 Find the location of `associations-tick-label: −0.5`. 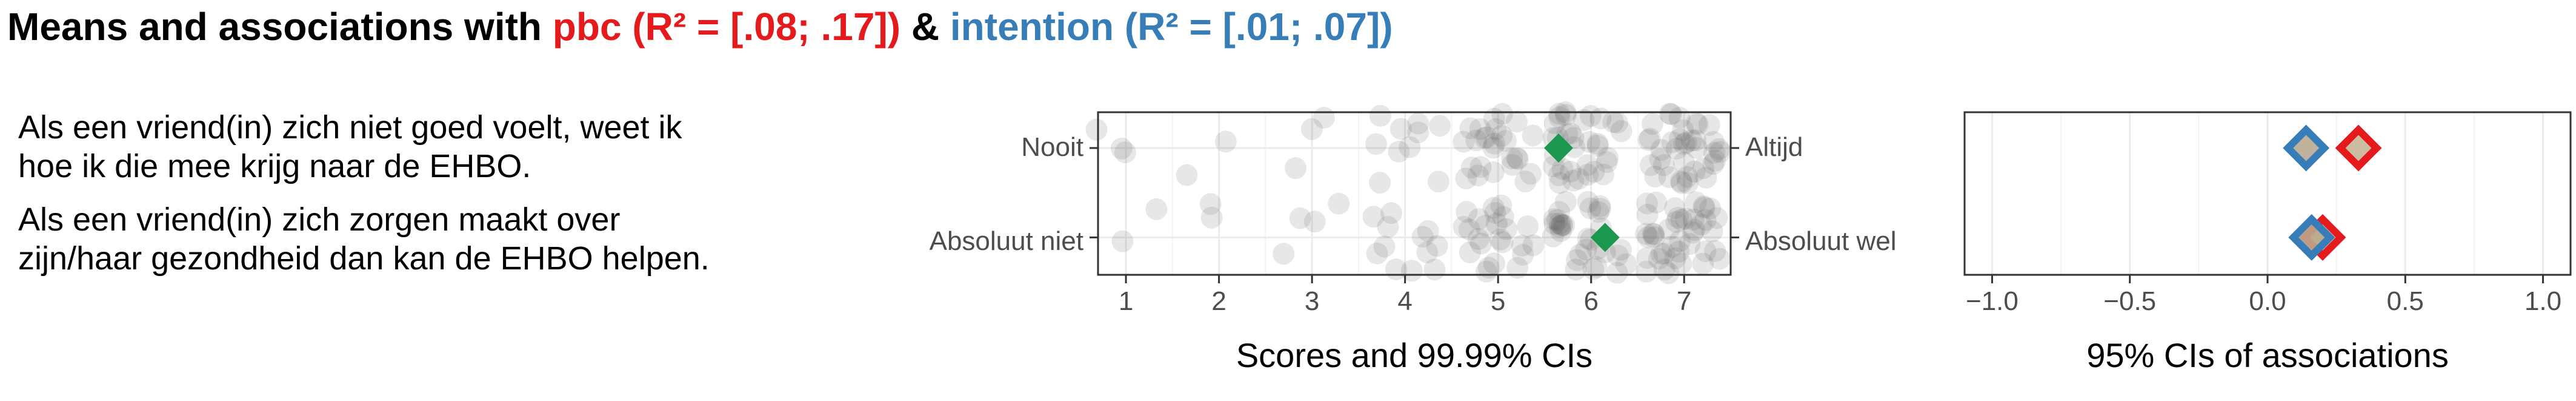

associations-tick-label: −0.5 is located at coordinates (2129, 301).